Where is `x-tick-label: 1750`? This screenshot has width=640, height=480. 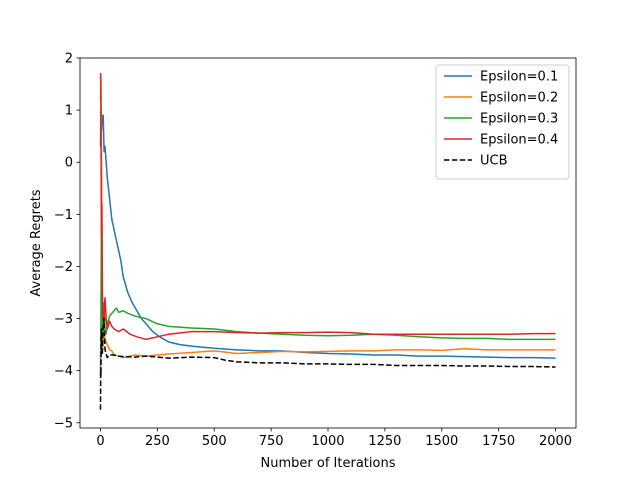 x-tick-label: 1750 is located at coordinates (498, 441).